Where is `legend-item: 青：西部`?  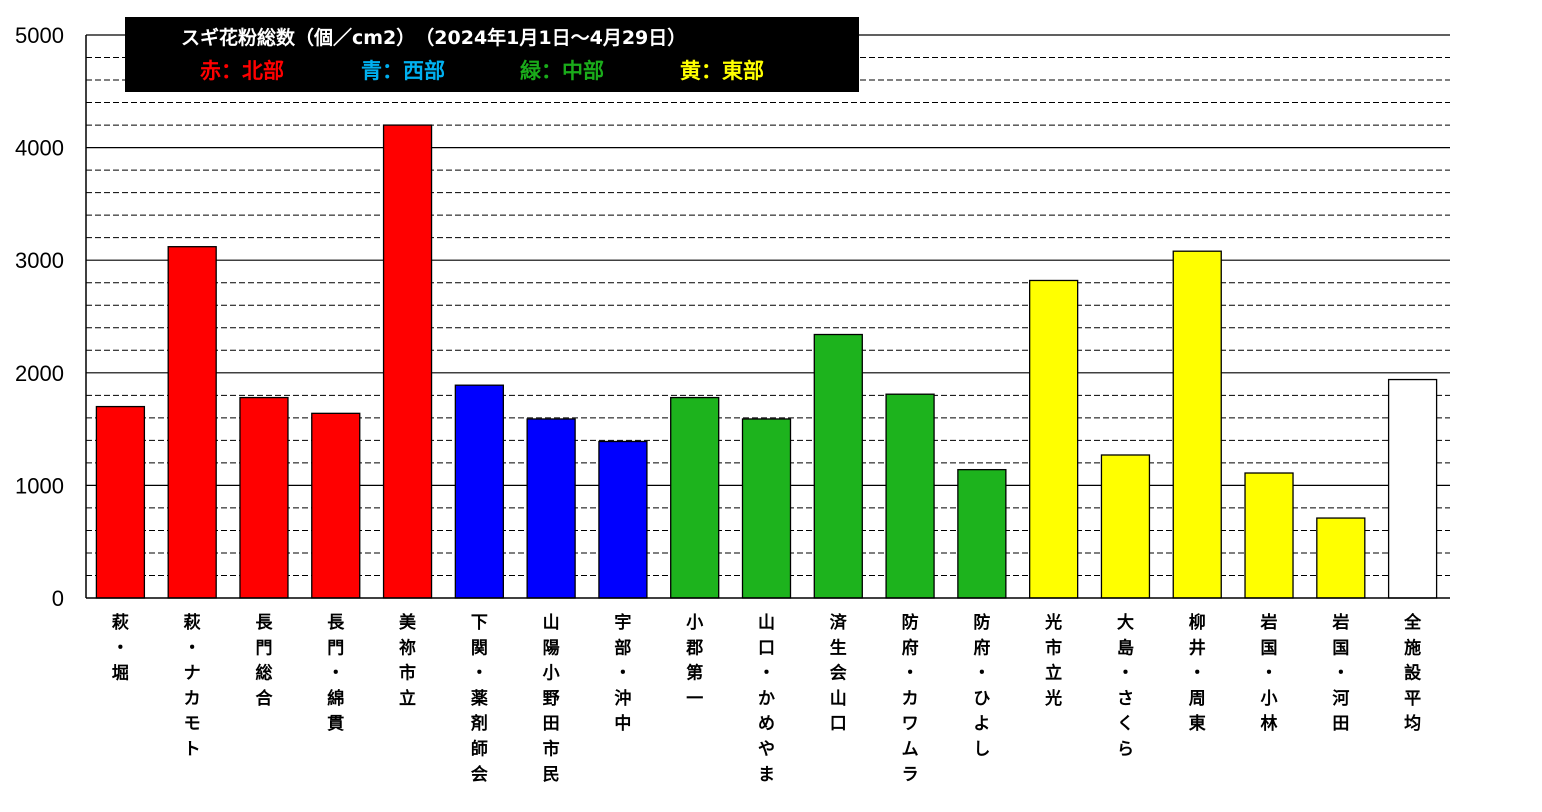
legend-item: 青：西部 is located at coordinates (403, 71).